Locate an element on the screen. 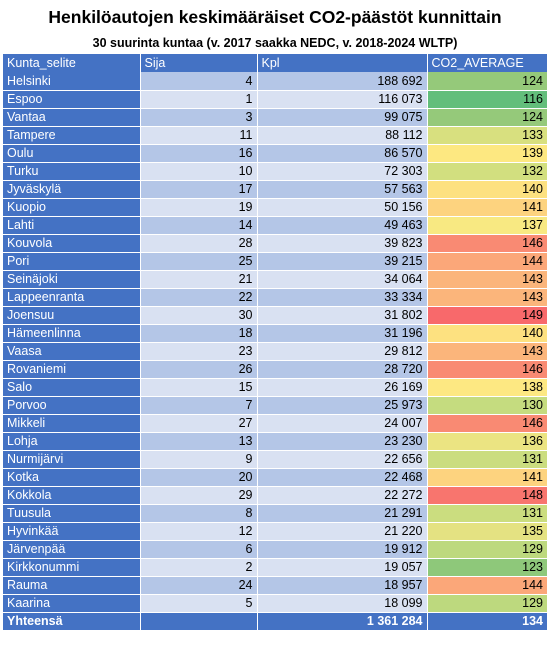 This screenshot has width=550, height=668. cell-kunta: Nurmijärvi is located at coordinates (72, 459).